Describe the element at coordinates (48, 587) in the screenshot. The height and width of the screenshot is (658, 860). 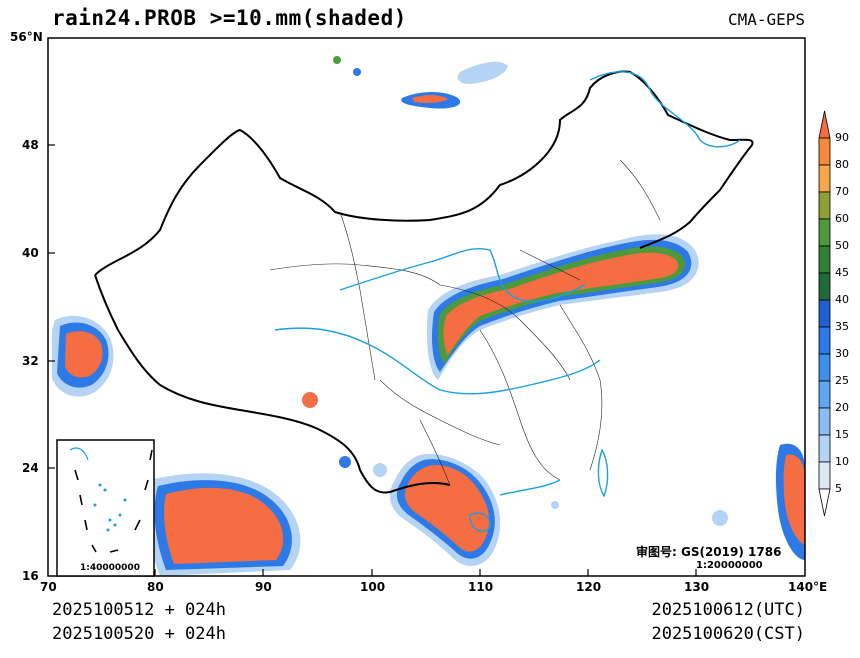
I see `lon-tick: 70` at that location.